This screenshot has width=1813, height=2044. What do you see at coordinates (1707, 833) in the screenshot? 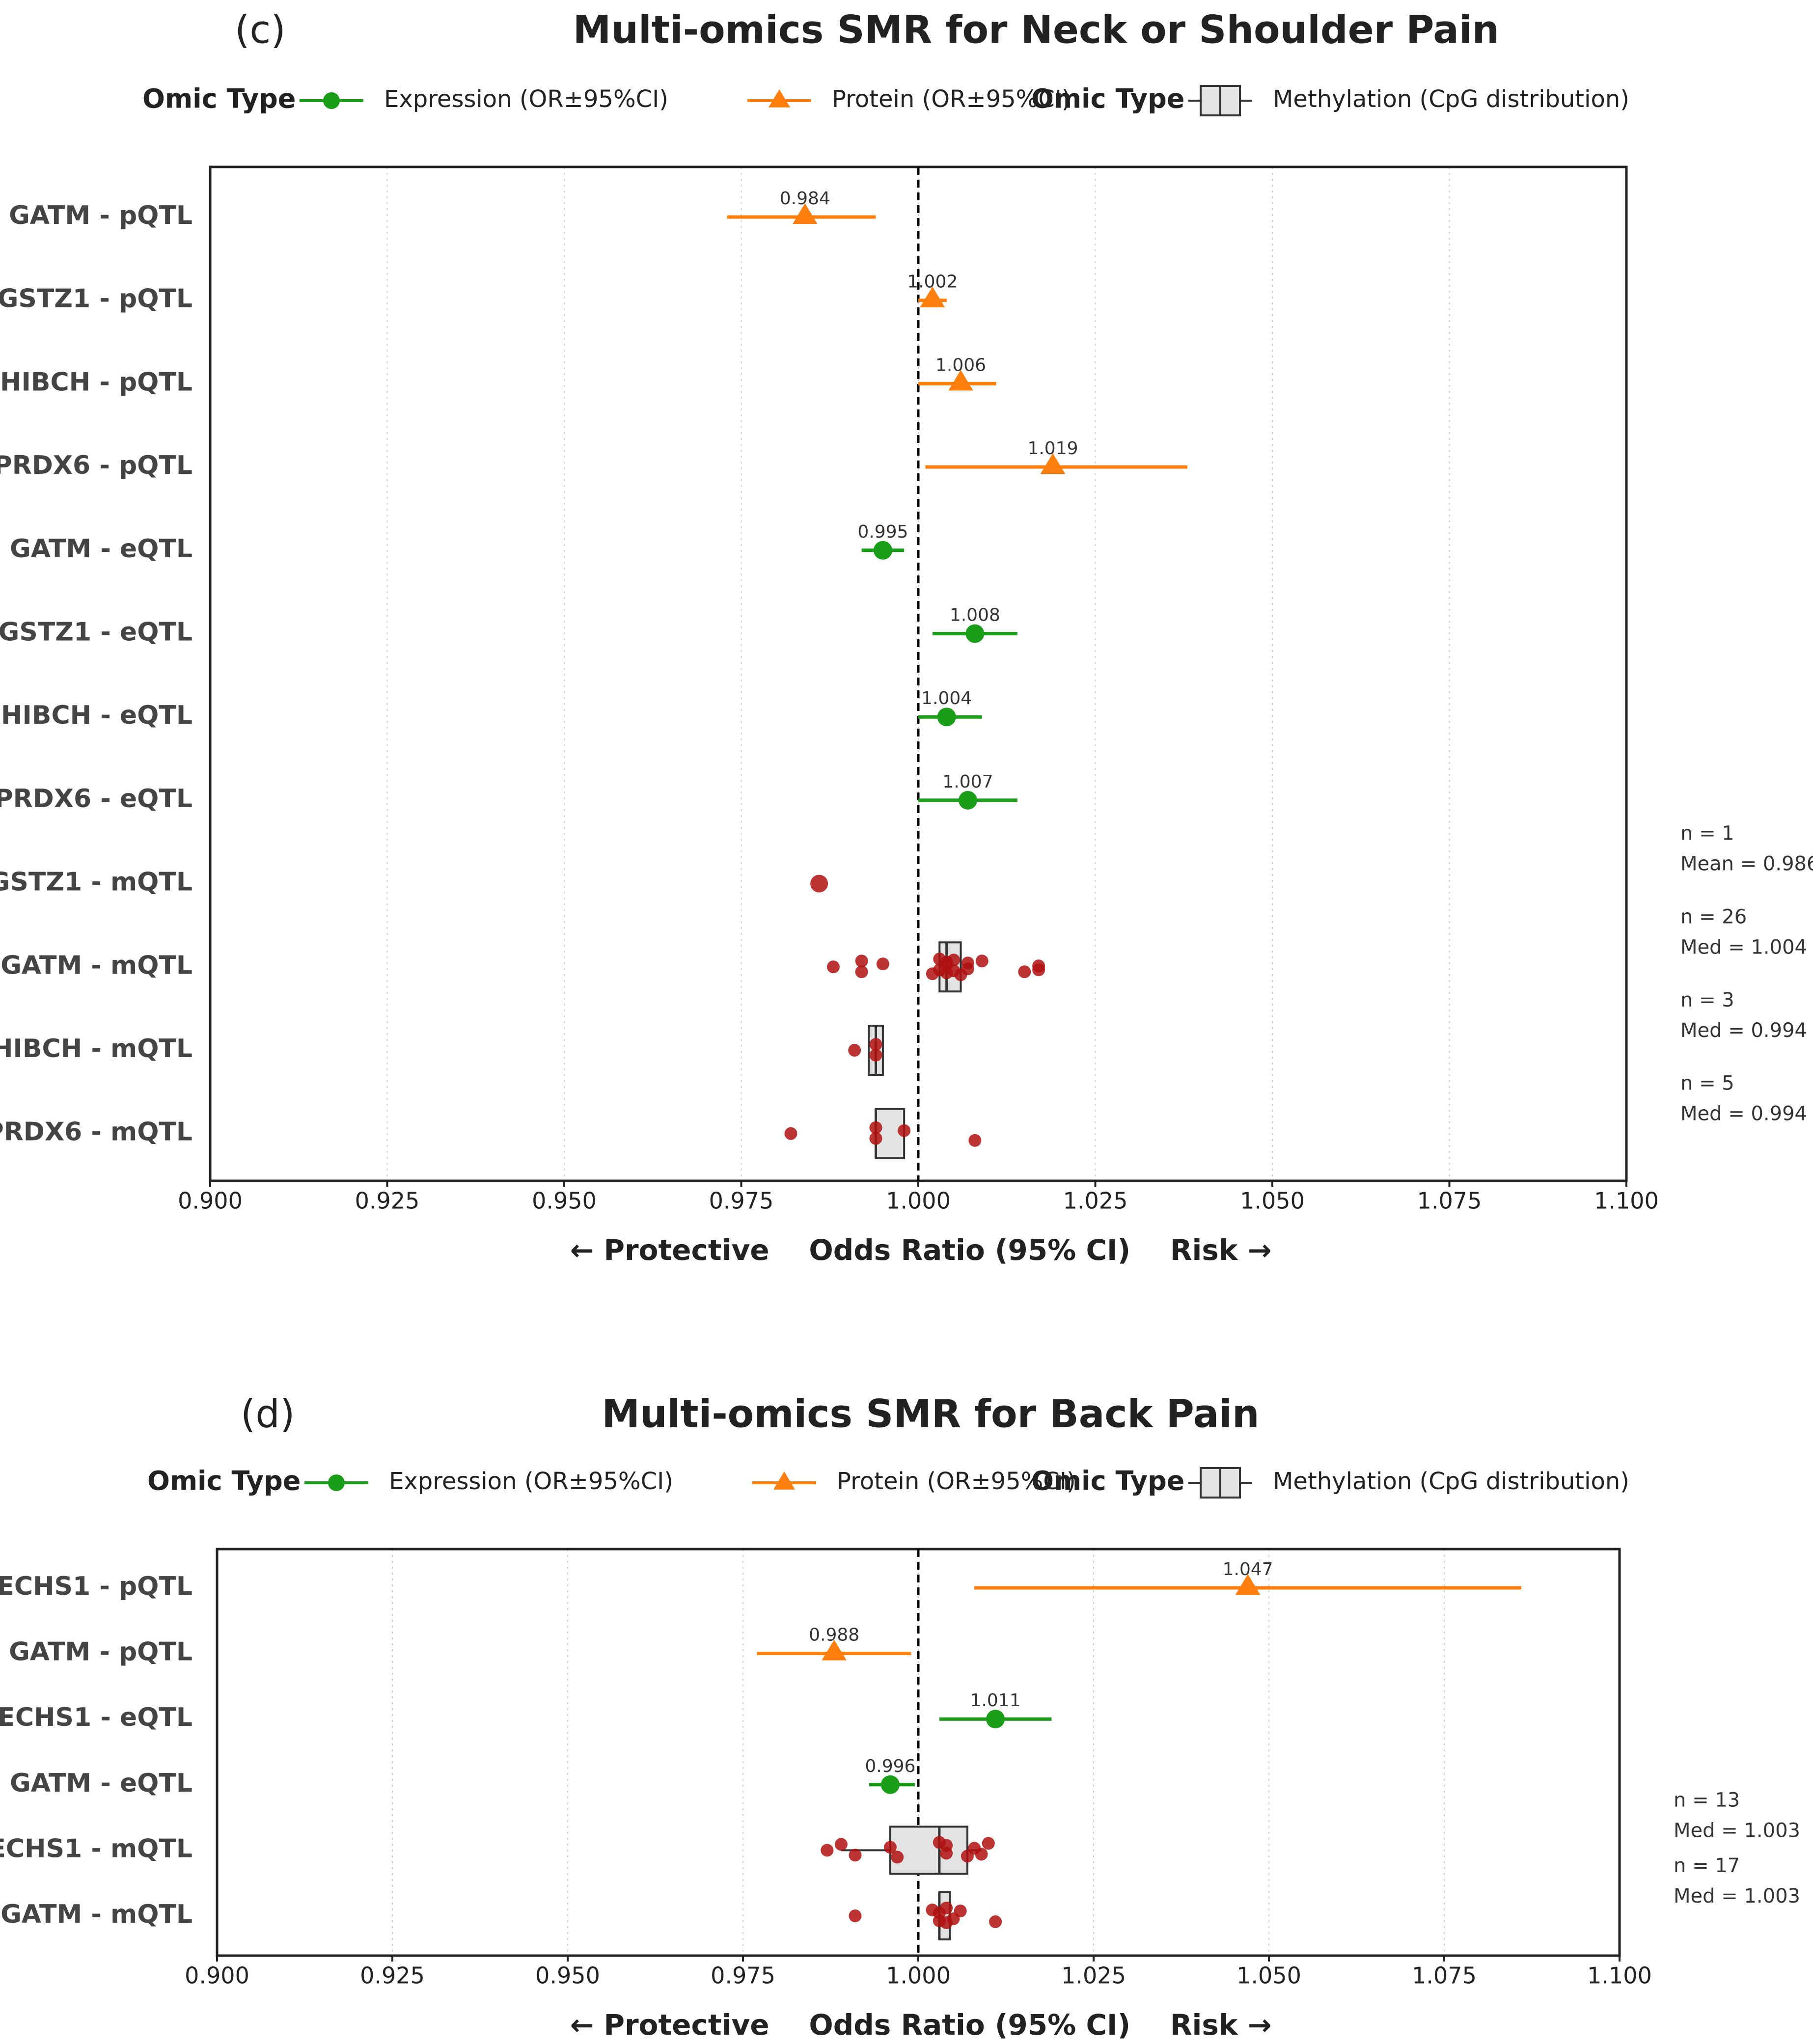
I see `stat-n-label: n = 1` at bounding box center [1707, 833].